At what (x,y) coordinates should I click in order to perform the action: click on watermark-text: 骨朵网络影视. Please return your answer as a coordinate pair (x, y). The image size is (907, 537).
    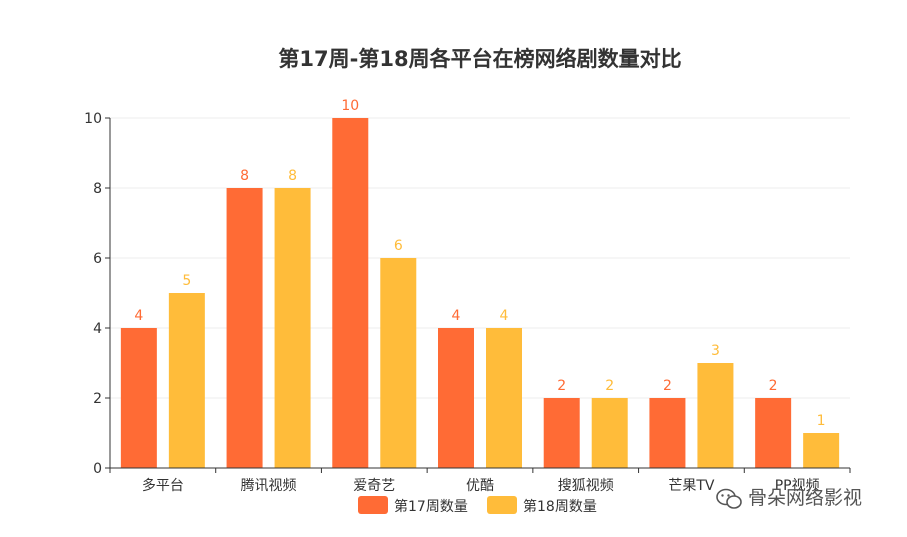
    Looking at the image, I should click on (805, 498).